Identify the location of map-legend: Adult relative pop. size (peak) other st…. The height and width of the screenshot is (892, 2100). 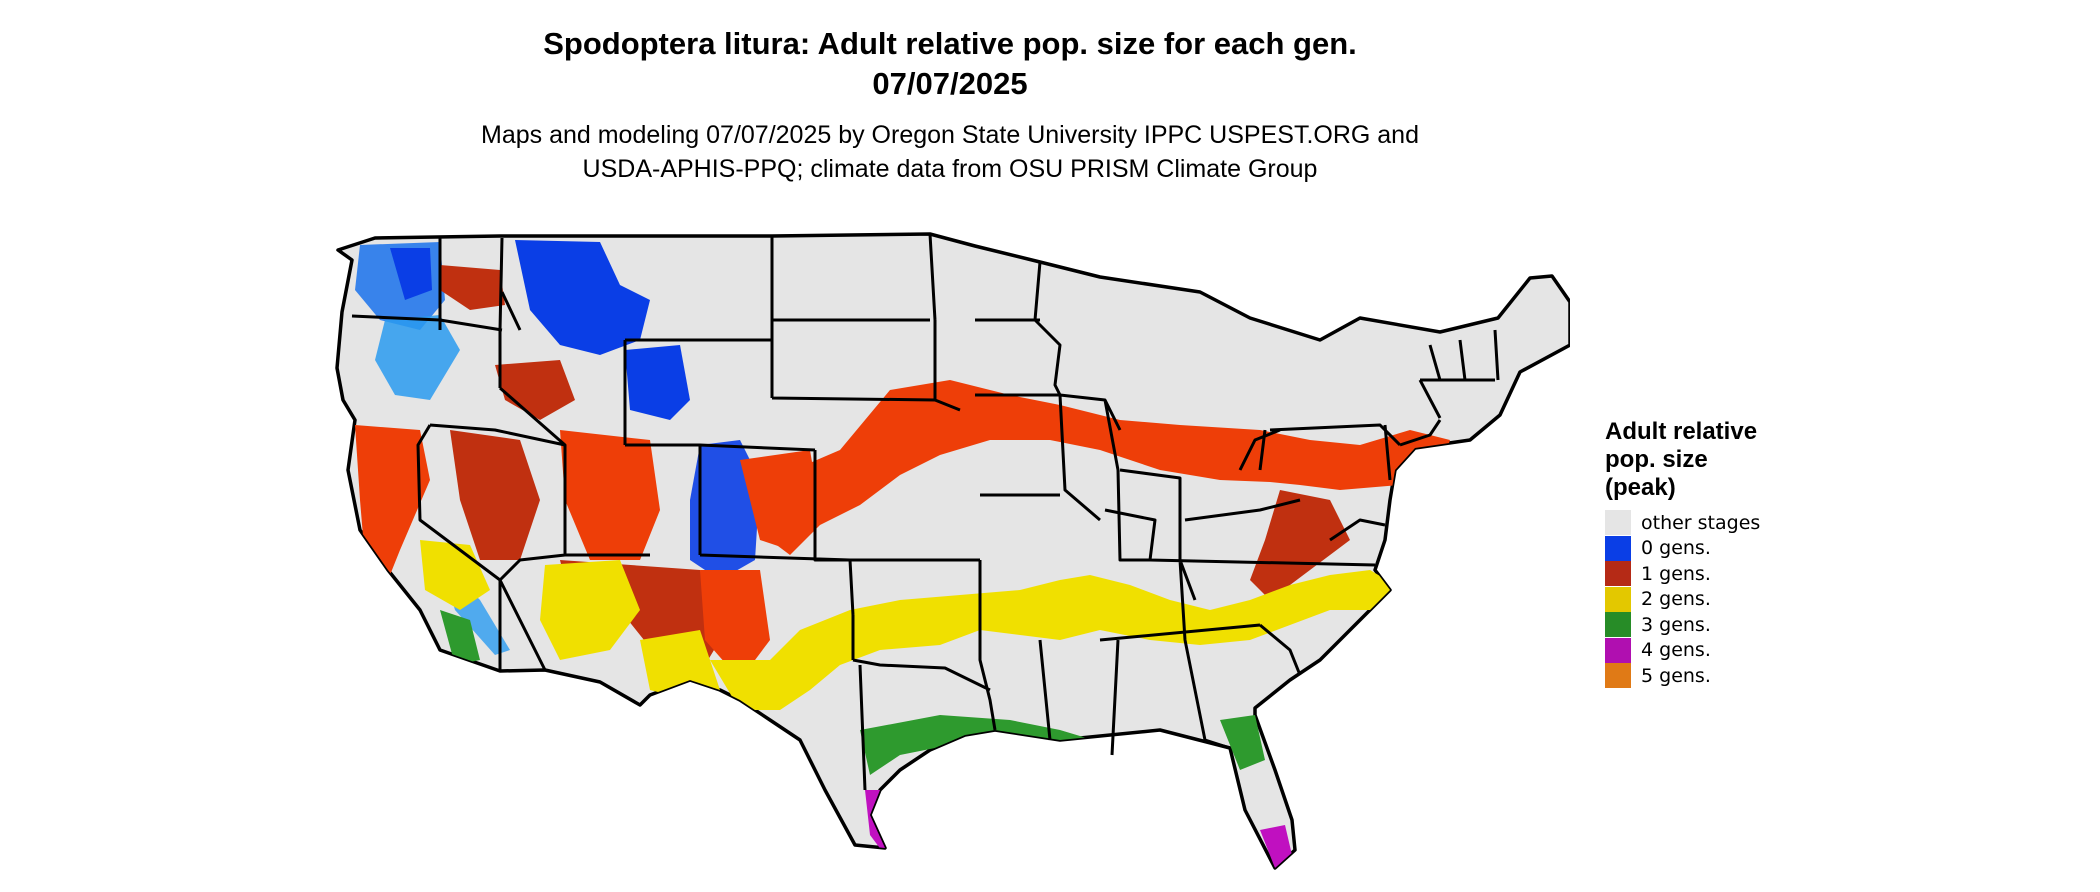
(1705, 553).